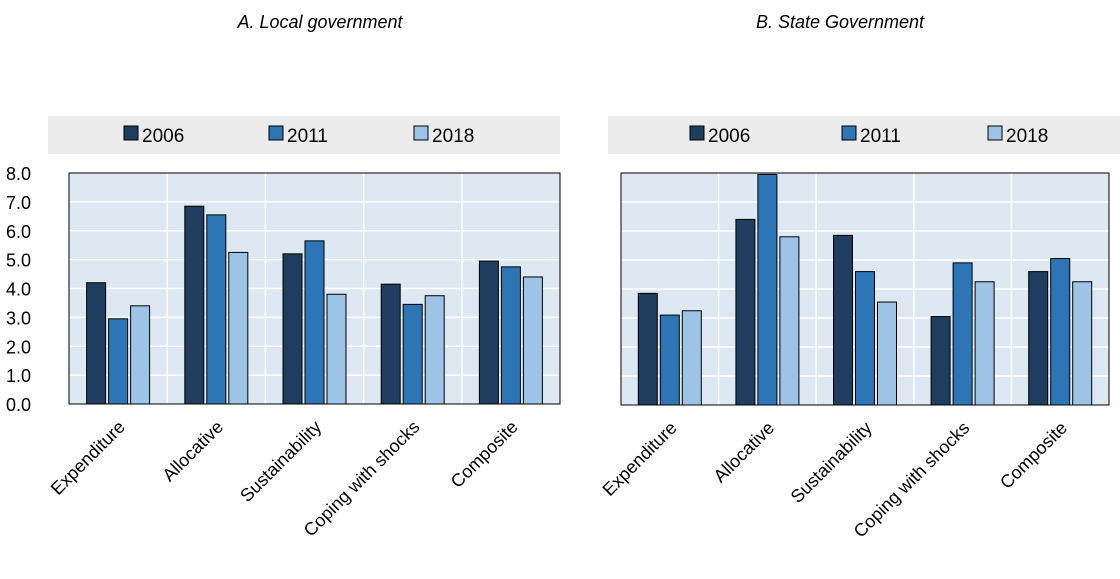 The image size is (1120, 579). Describe the element at coordinates (18, 261) in the screenshot. I see `y-tick-label: 5.0` at that location.